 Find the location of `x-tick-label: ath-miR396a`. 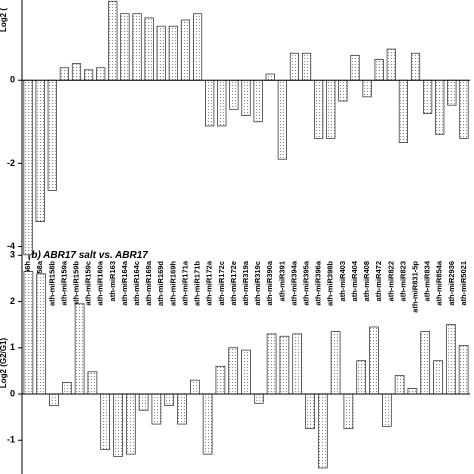

x-tick-label: ath-miR396a is located at coordinates (318, 282).